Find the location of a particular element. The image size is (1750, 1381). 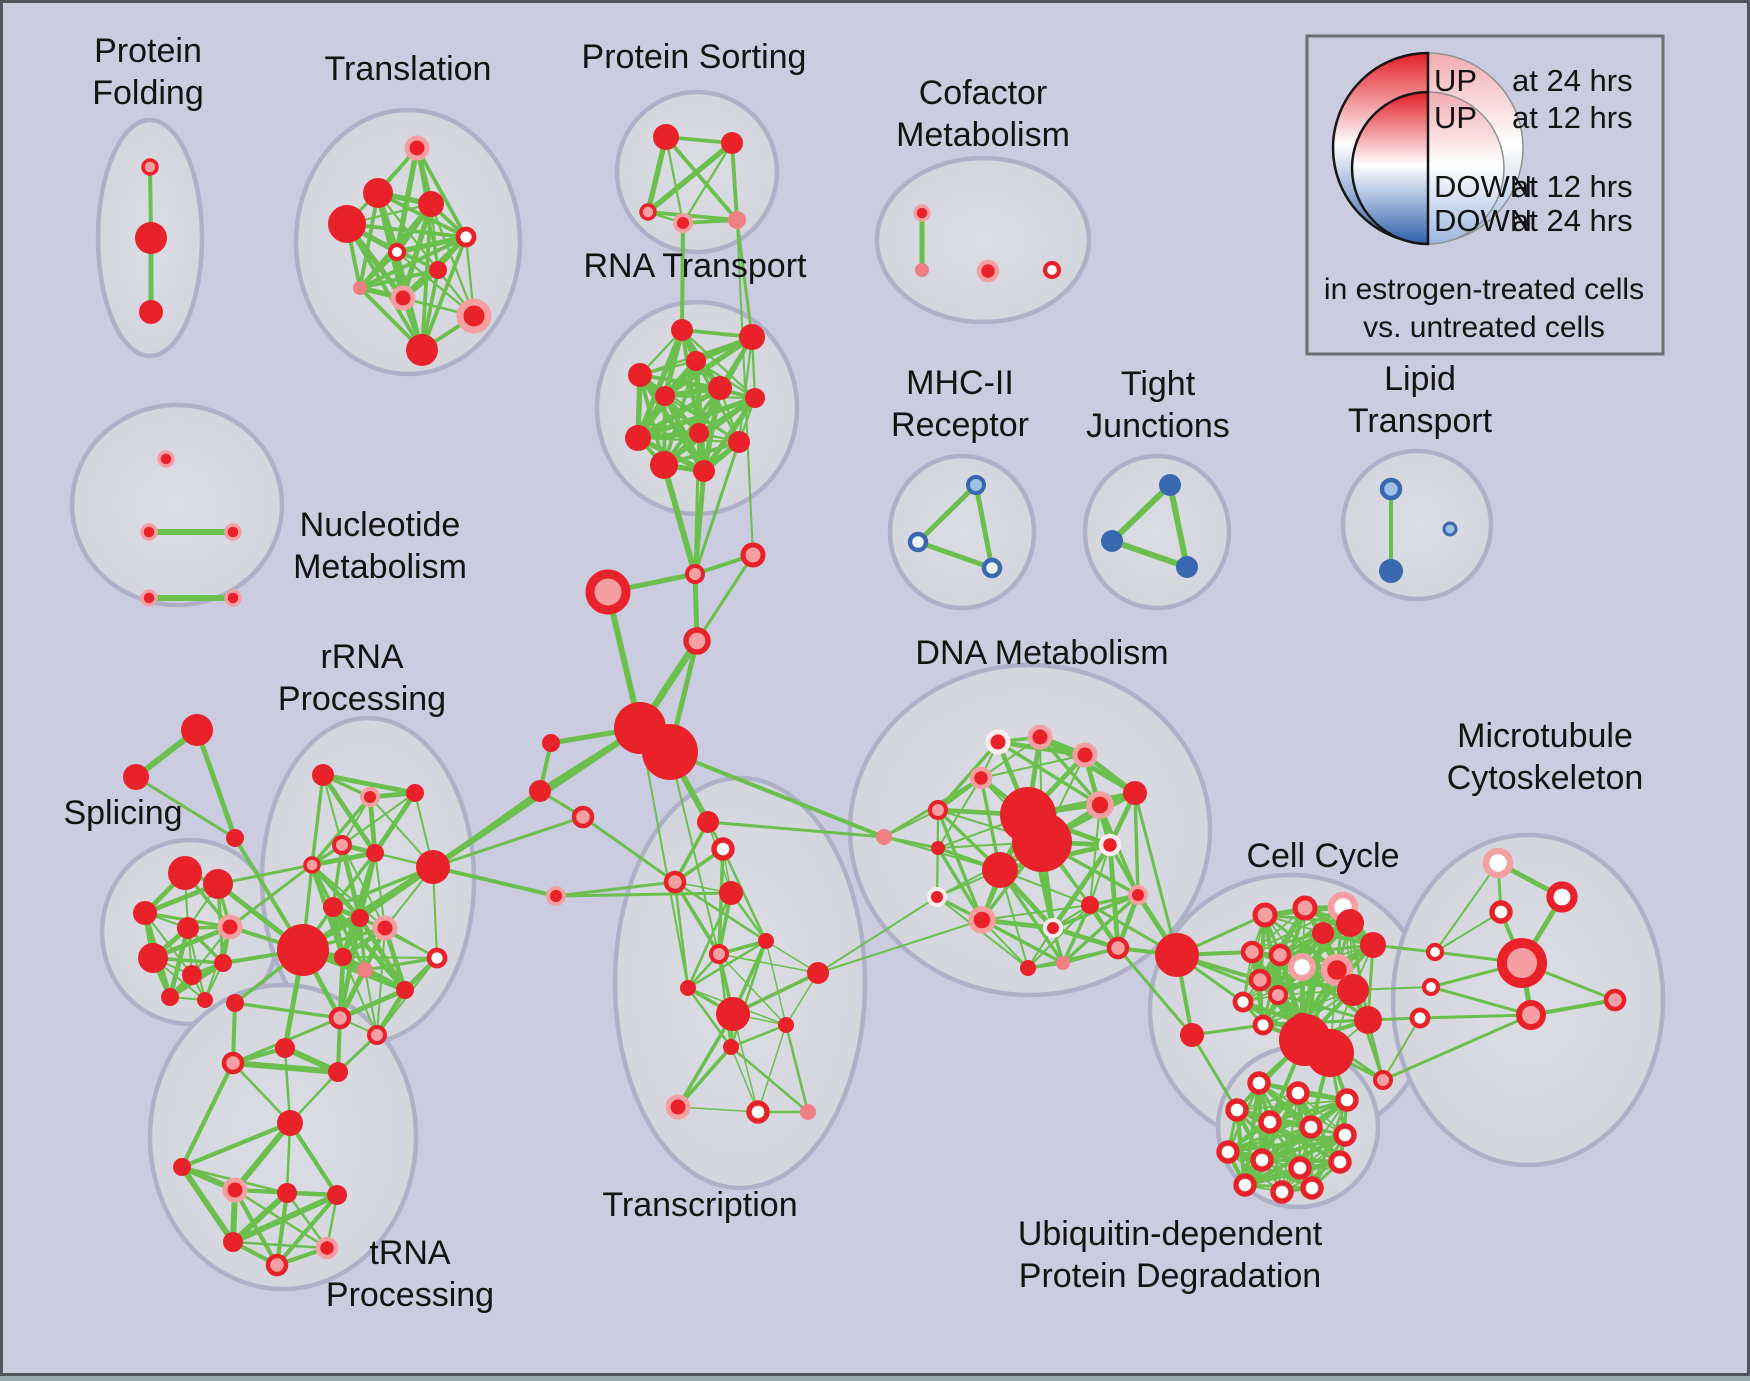

cluster-ellipse-nucleotide-metabolism is located at coordinates (177, 505).